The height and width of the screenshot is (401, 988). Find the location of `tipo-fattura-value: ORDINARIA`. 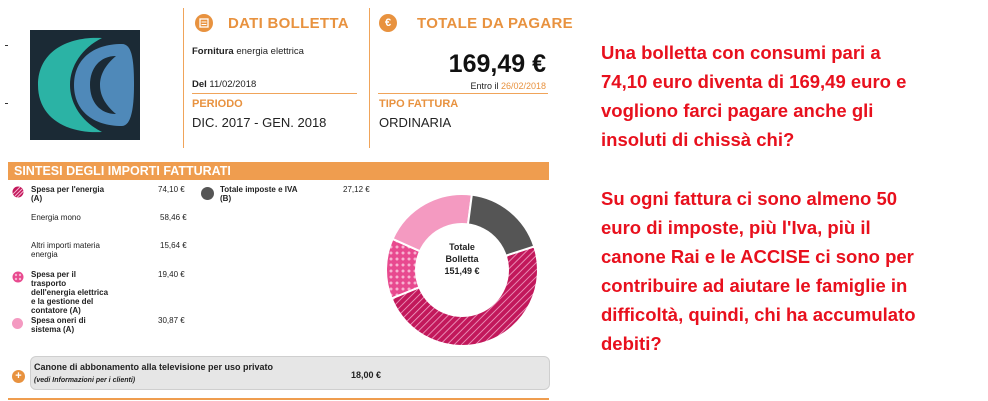

tipo-fattura-value: ORDINARIA is located at coordinates (415, 122).